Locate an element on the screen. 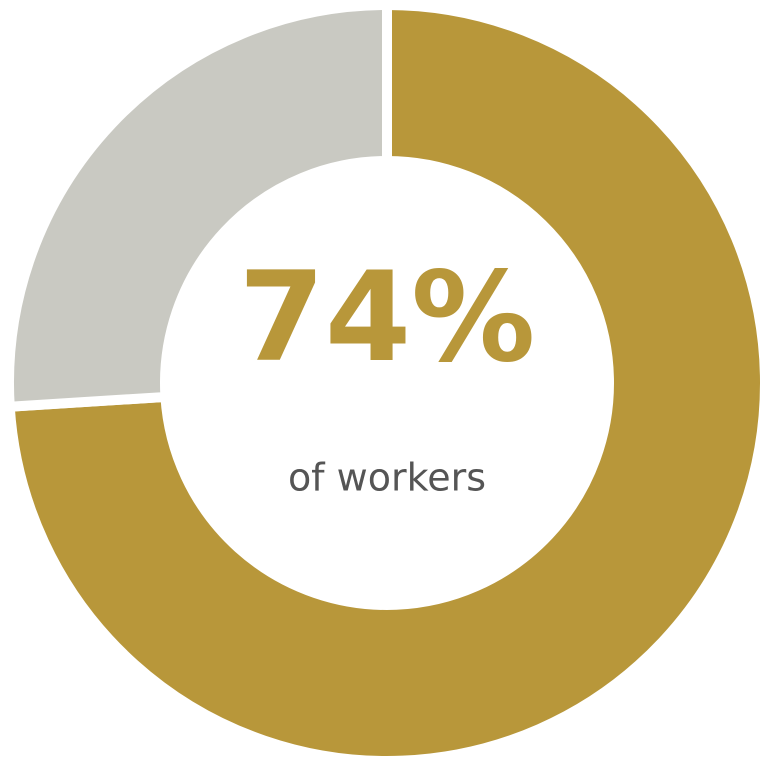 The image size is (762, 764). subtitle: of workers is located at coordinates (387, 478).